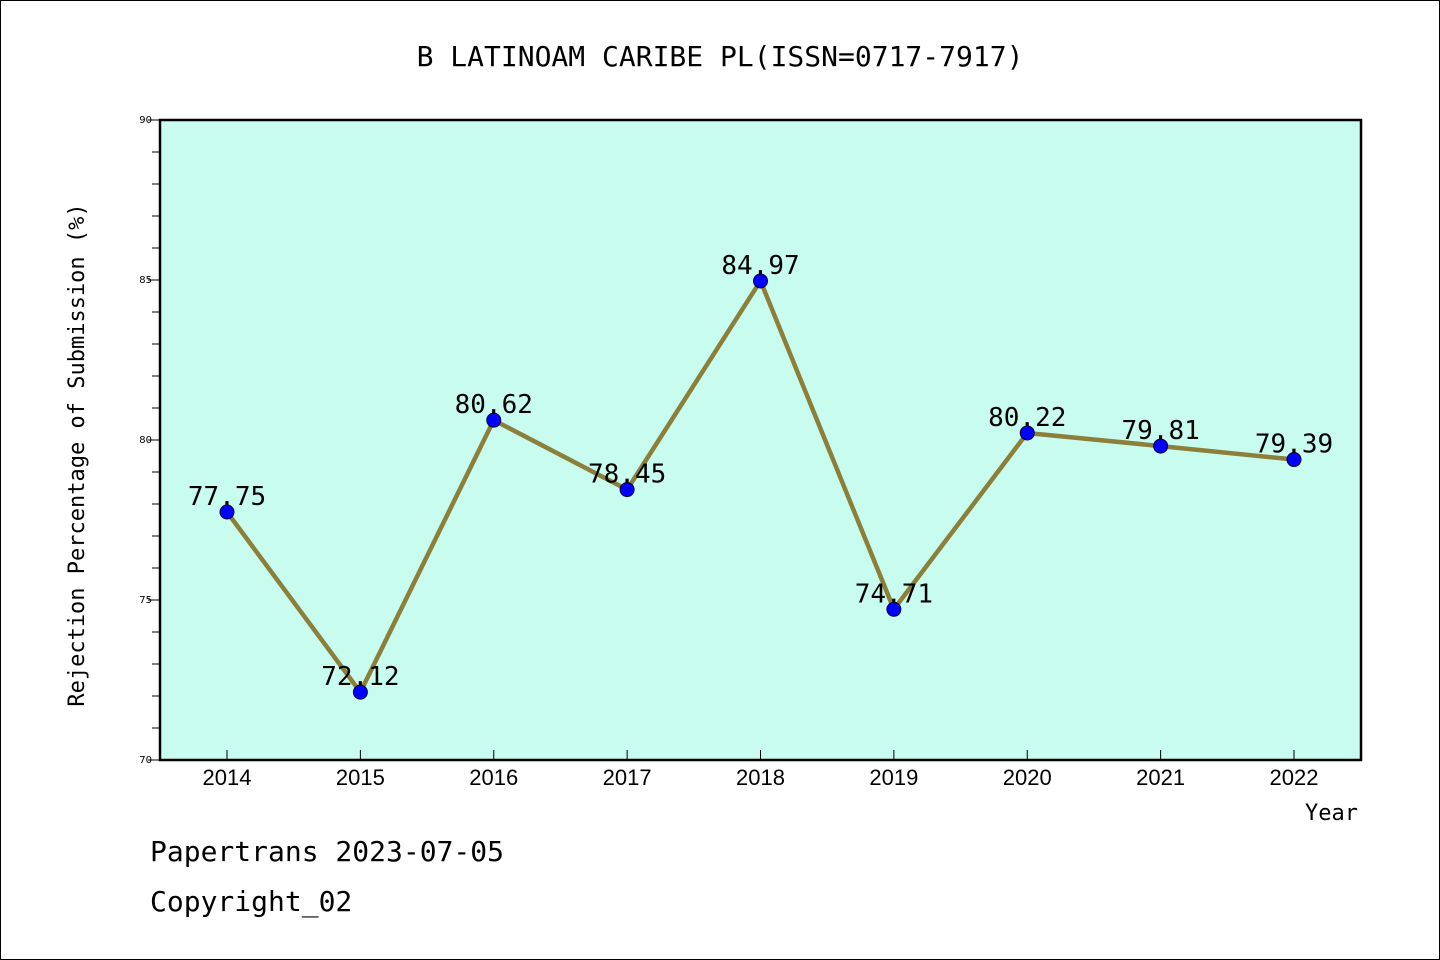 This screenshot has height=960, width=1440. What do you see at coordinates (494, 405) in the screenshot?
I see `data-label: 80.62` at bounding box center [494, 405].